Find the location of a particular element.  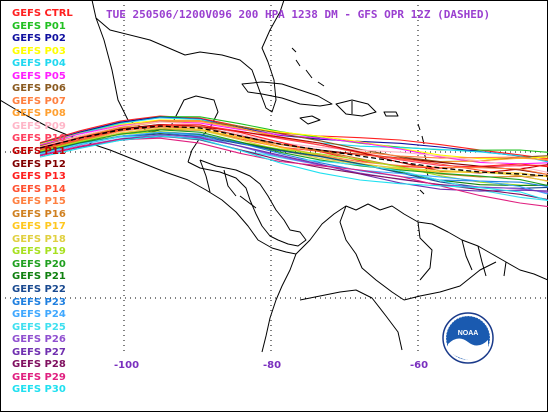

border-honduras is located at coordinates (230, 183).